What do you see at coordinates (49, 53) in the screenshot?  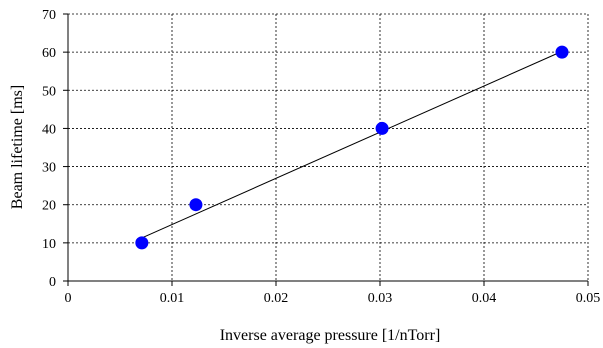 I see `y-tick-label: 60` at bounding box center [49, 53].